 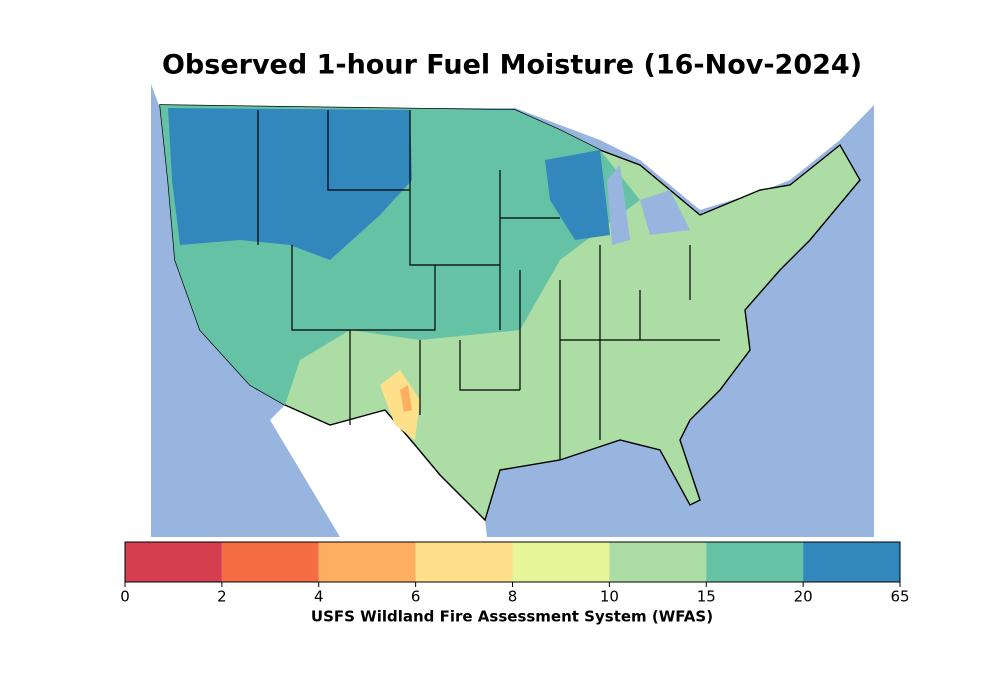 What do you see at coordinates (899, 597) in the screenshot?
I see `colorbar-tick-label: 65` at bounding box center [899, 597].